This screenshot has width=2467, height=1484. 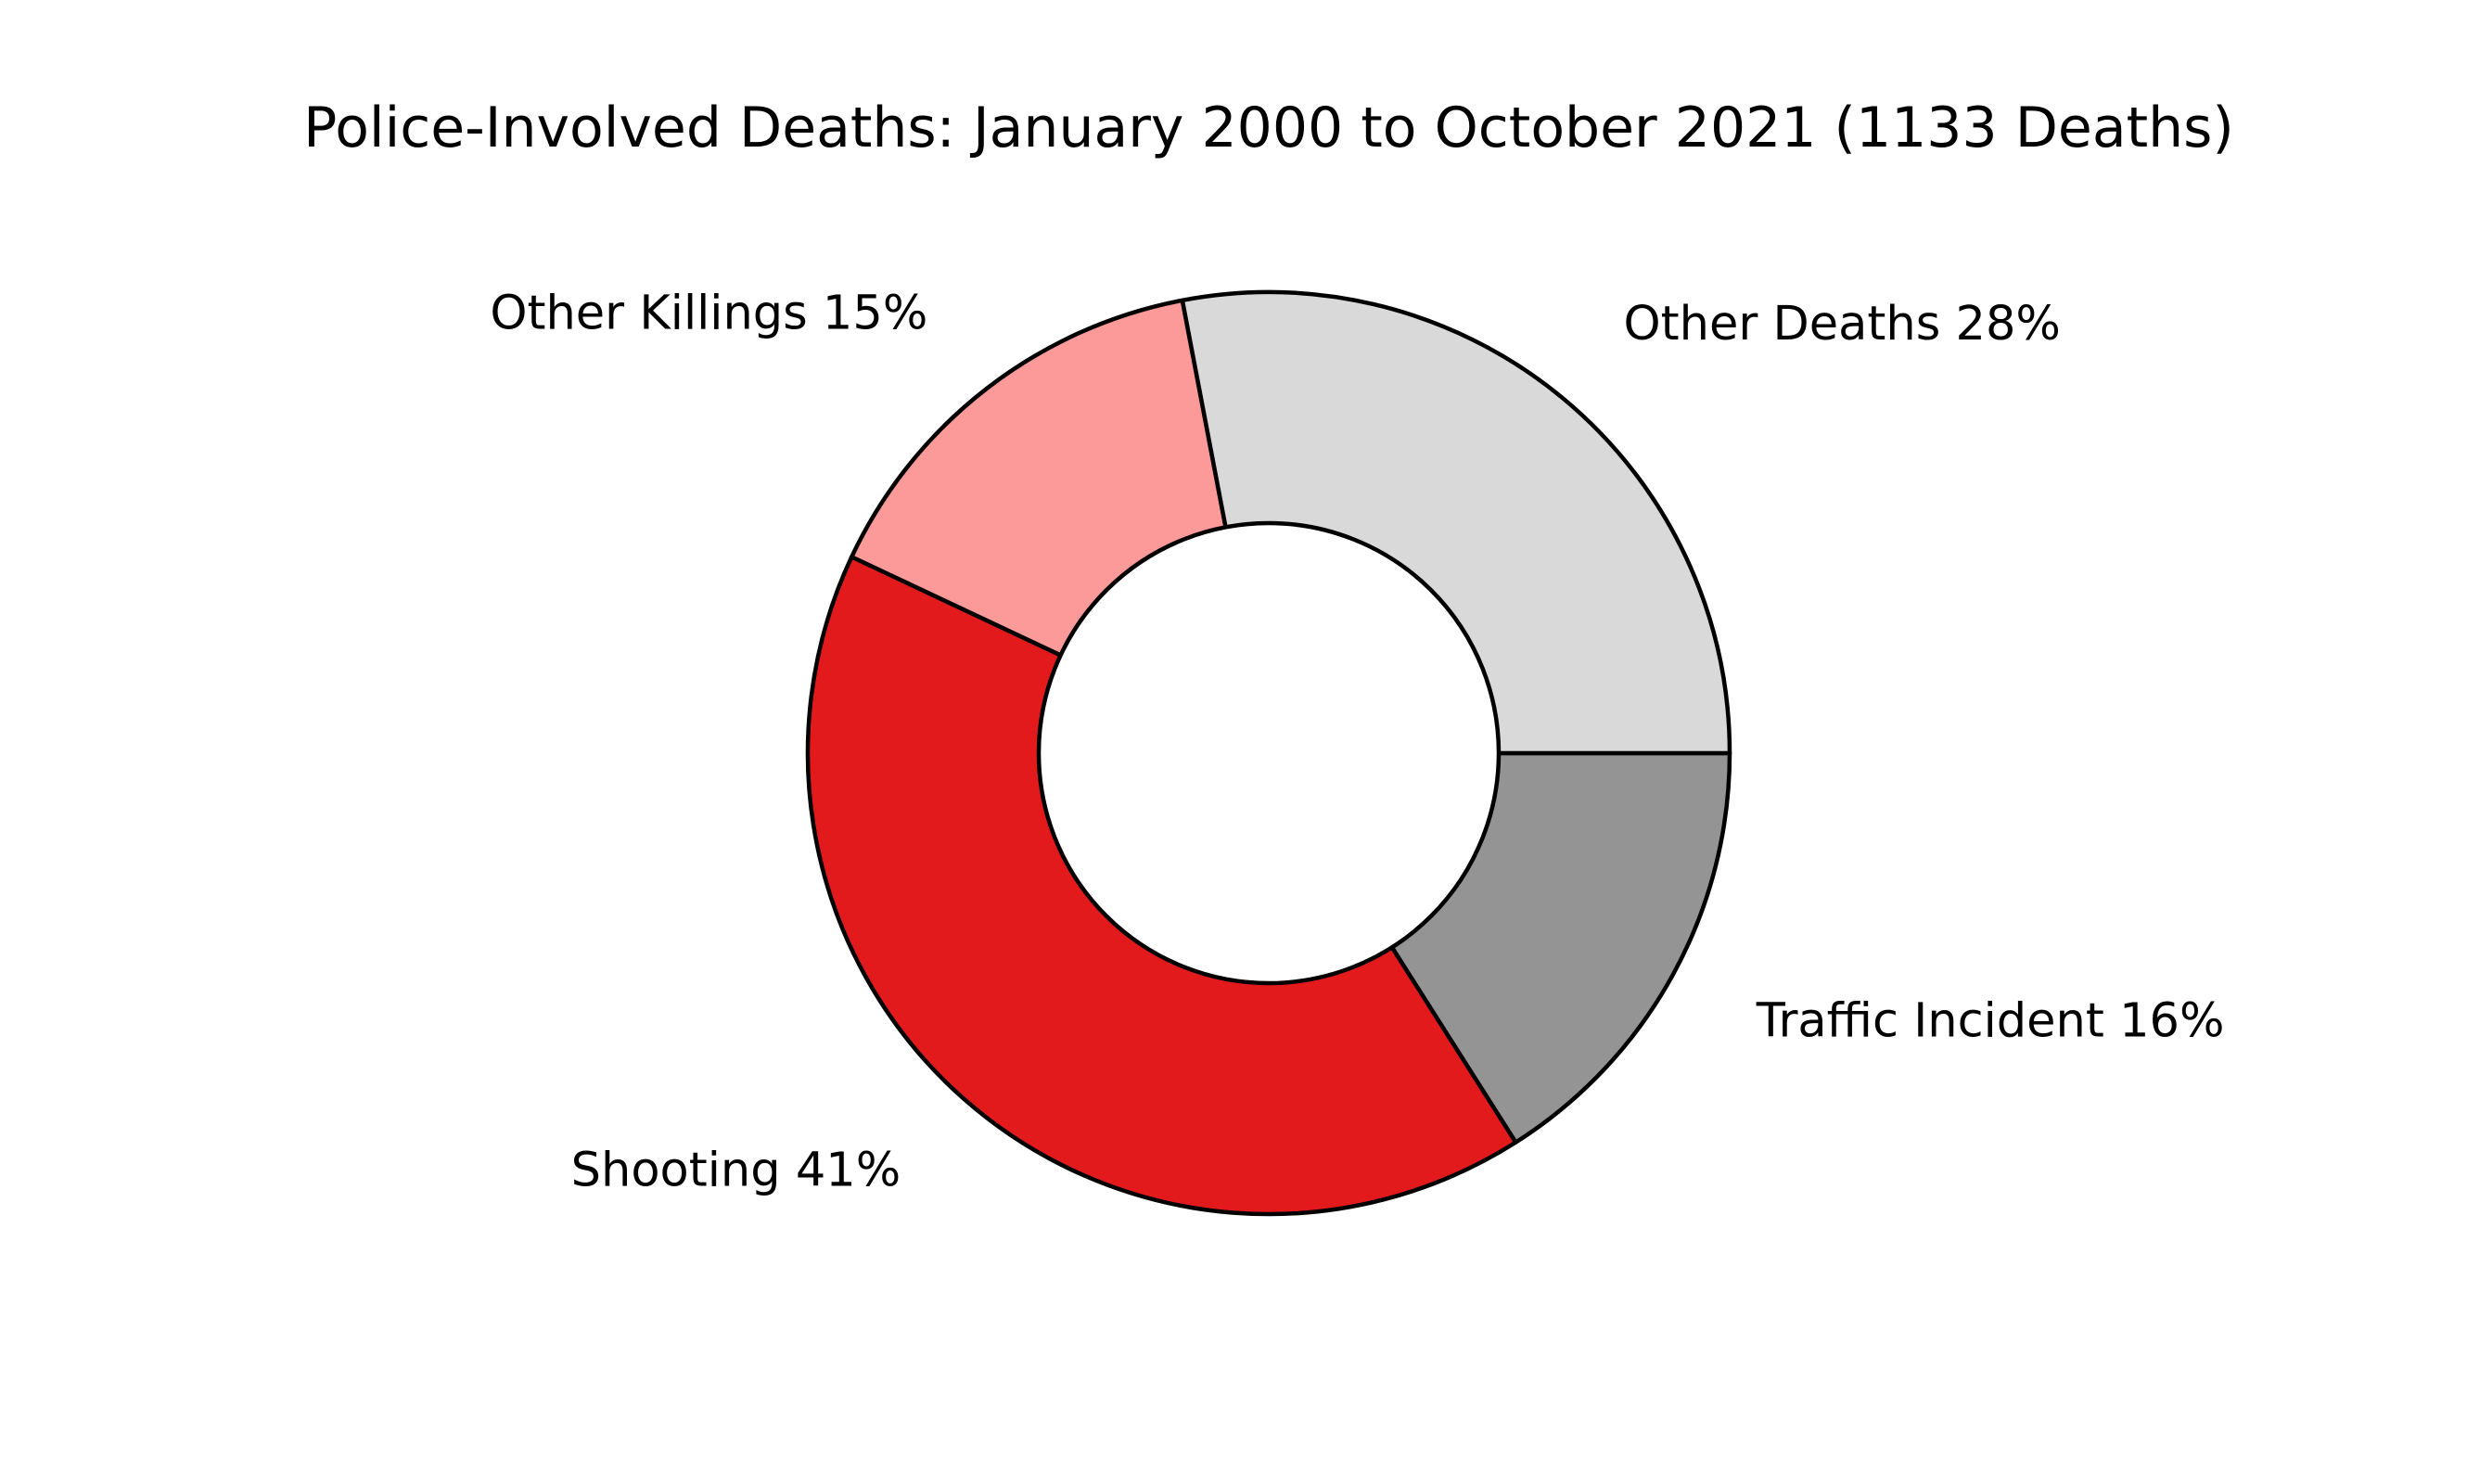 What do you see at coordinates (1269, 753) in the screenshot?
I see `donut-hole` at bounding box center [1269, 753].